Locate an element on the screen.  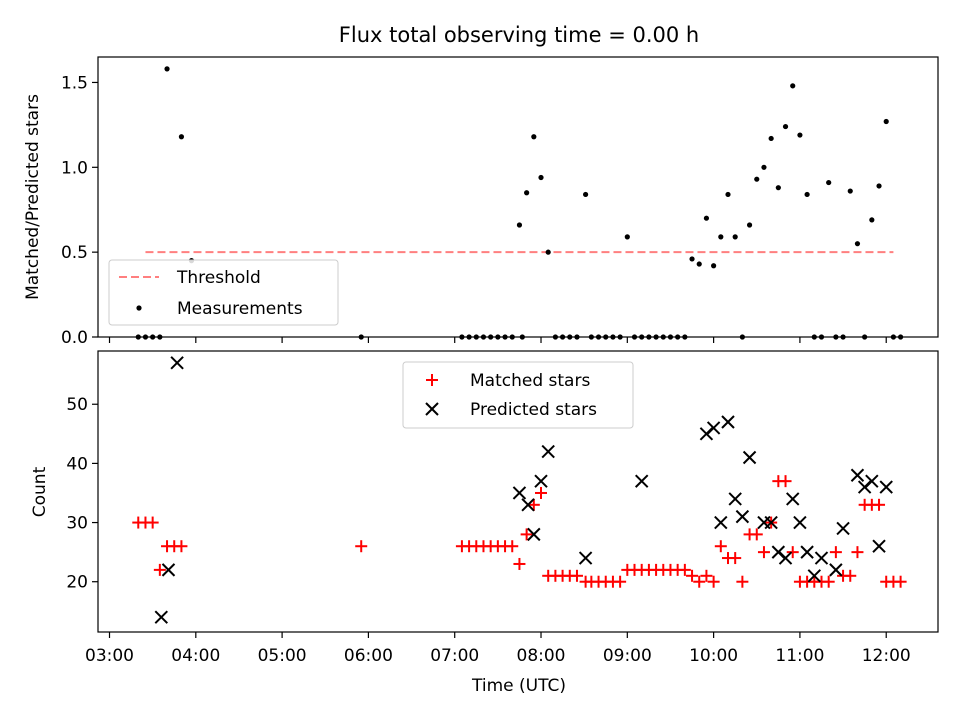
ratio-y-axis-label: Matched/Predicted stars is located at coordinates (33, 197).